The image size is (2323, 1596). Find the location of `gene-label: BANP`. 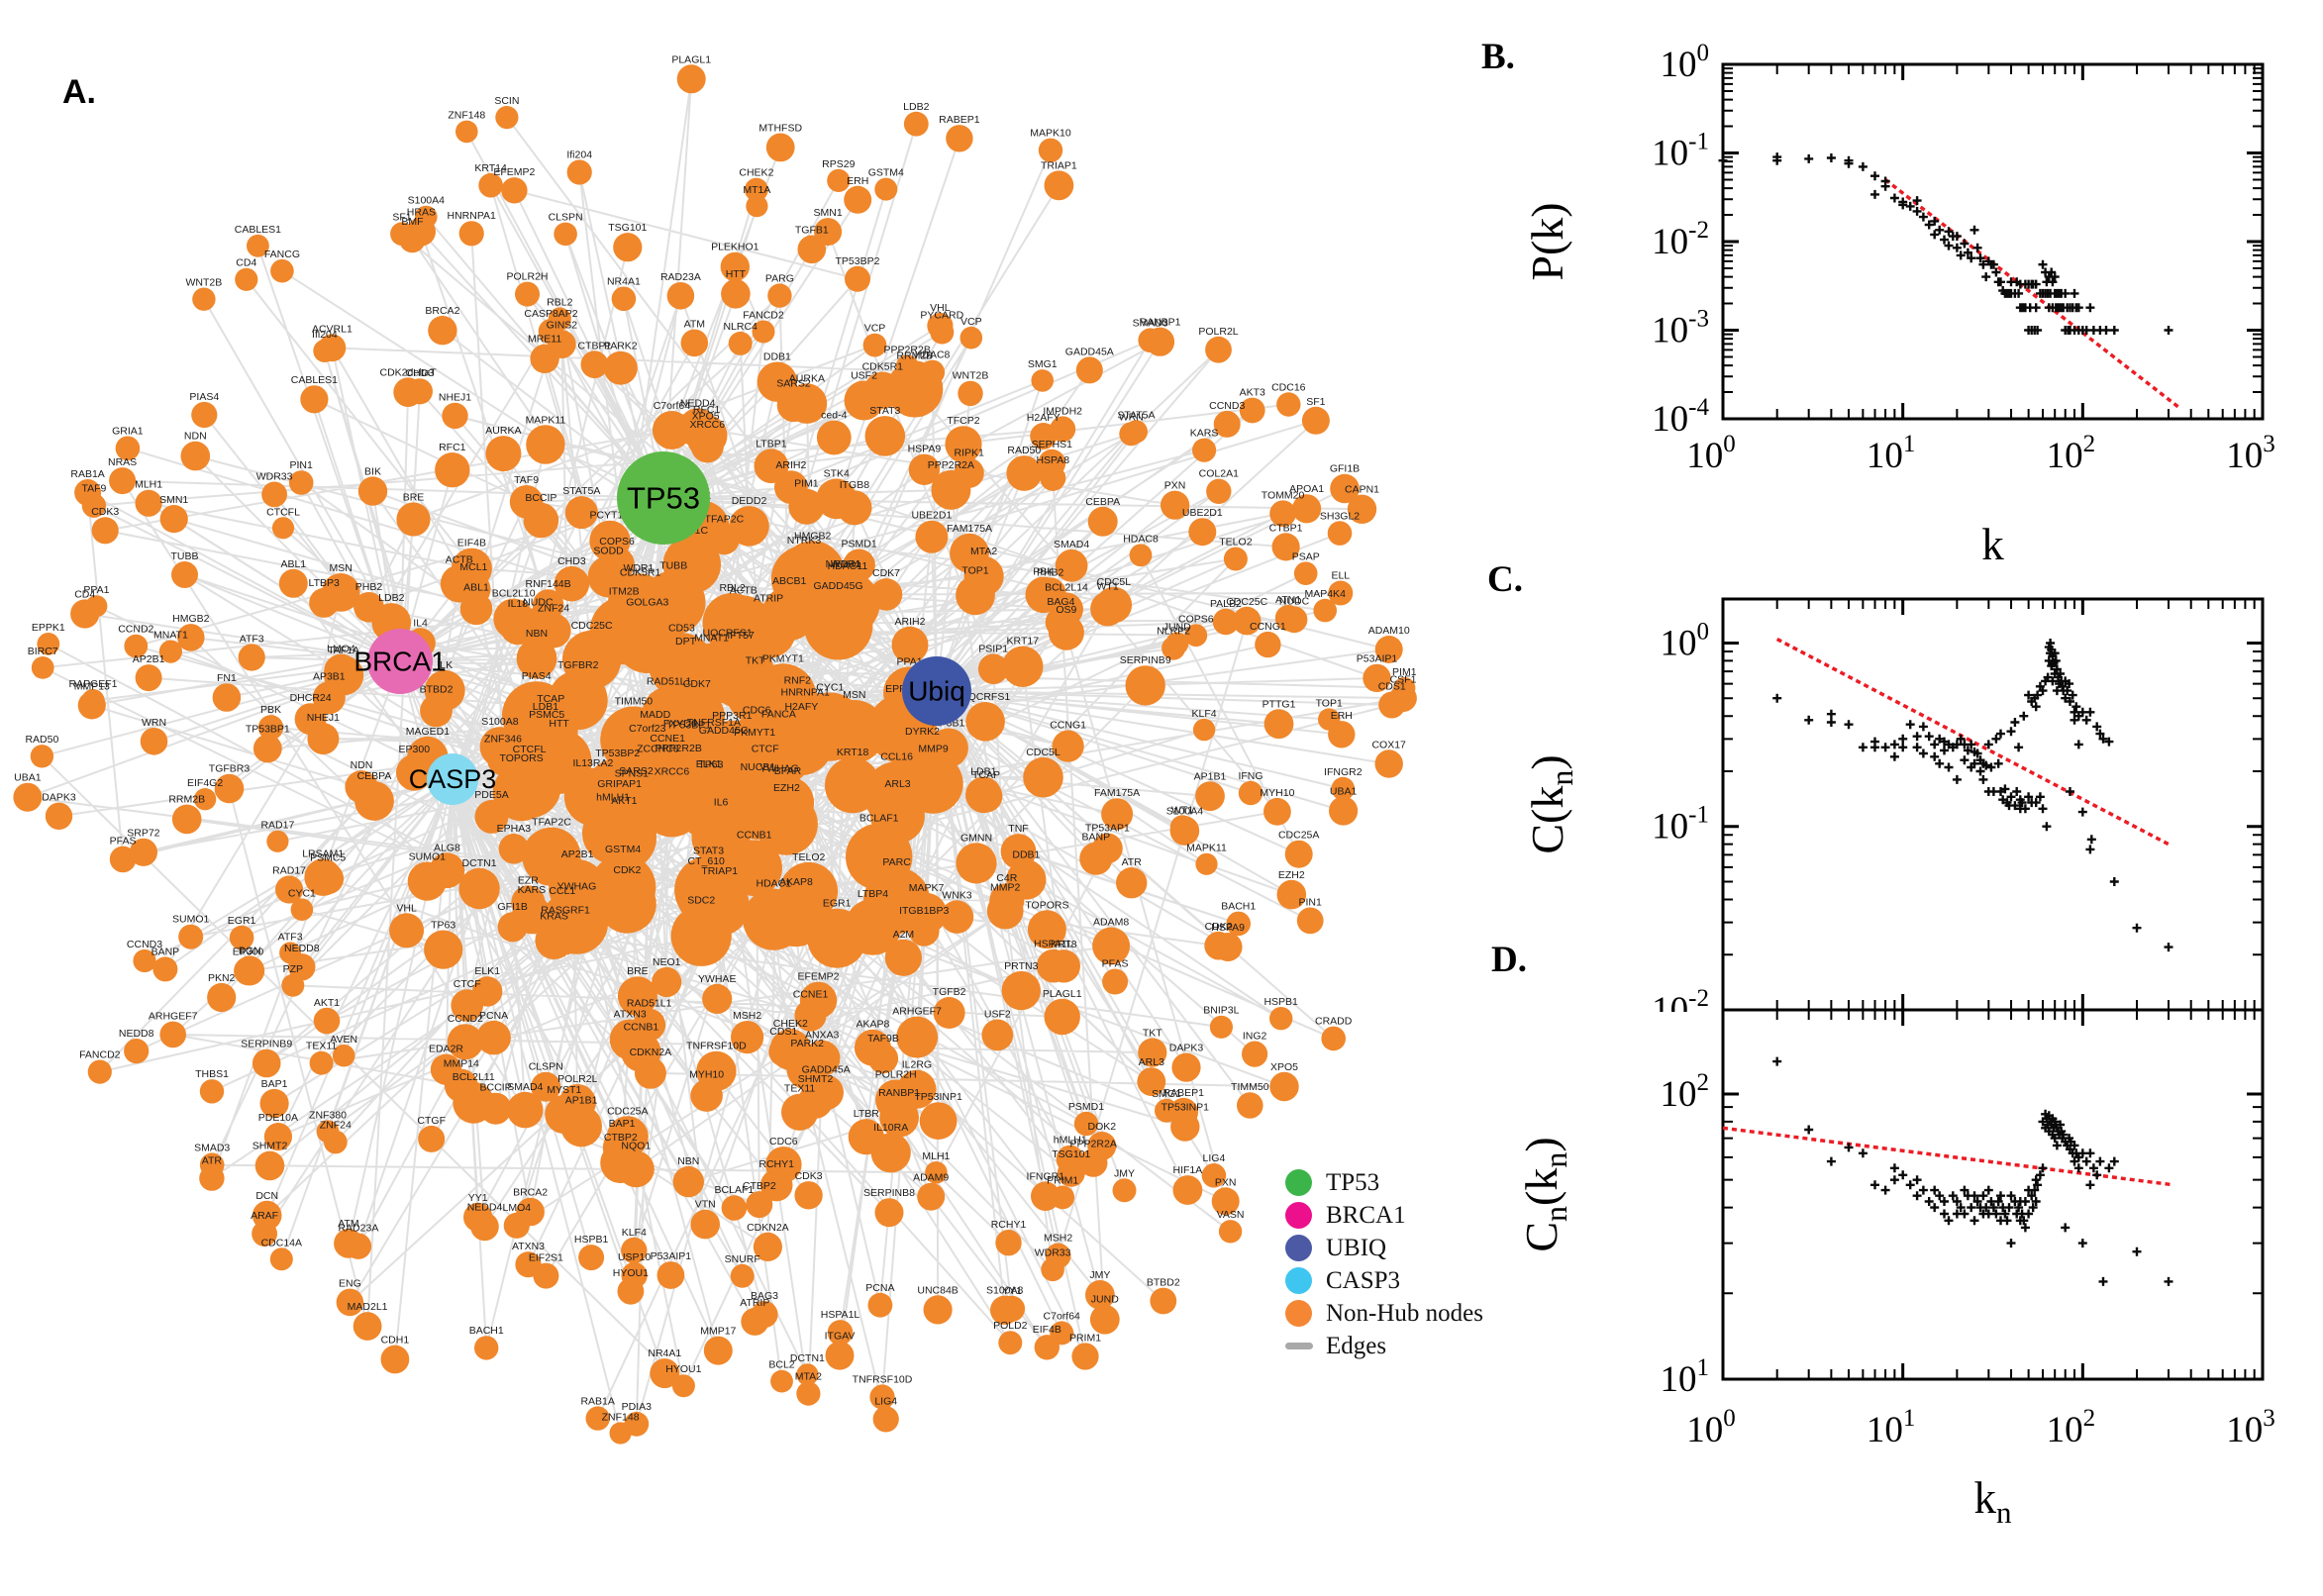

gene-label: BANP is located at coordinates (1096, 838).